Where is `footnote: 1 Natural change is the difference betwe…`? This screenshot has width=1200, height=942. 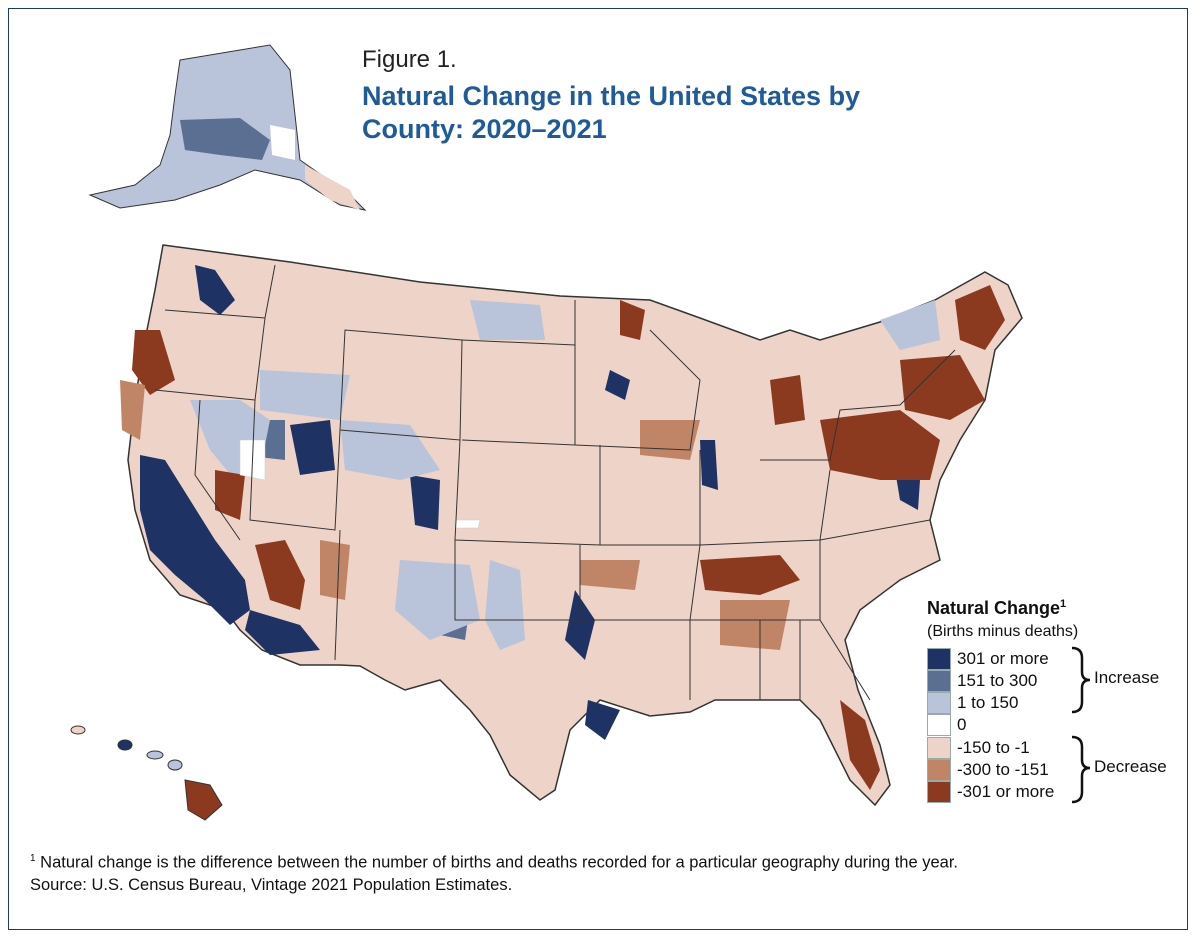 footnote: 1 Natural change is the difference betwe… is located at coordinates (580, 872).